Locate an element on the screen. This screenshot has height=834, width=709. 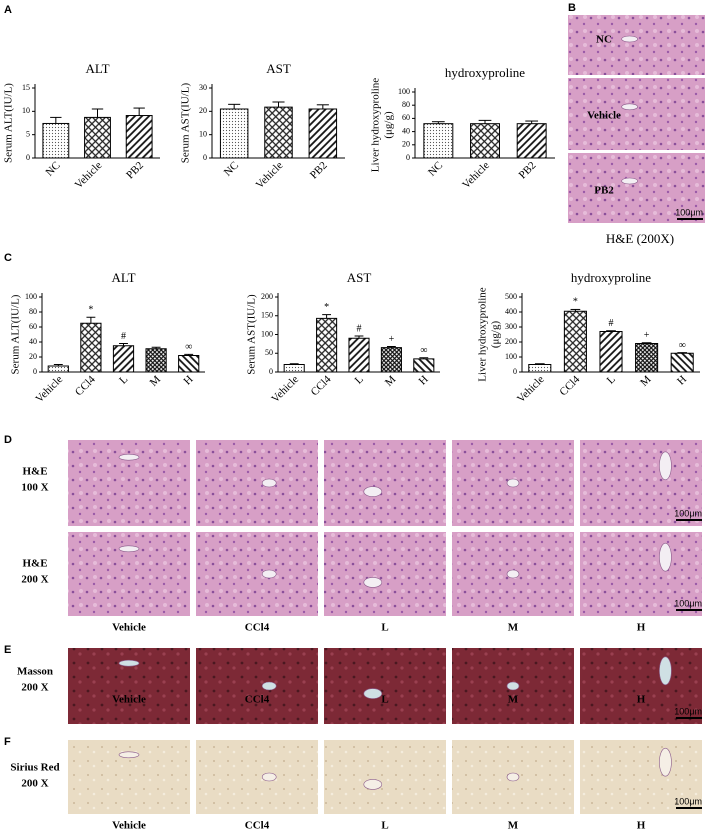
x-tick-label: L is located at coordinates (611, 379).